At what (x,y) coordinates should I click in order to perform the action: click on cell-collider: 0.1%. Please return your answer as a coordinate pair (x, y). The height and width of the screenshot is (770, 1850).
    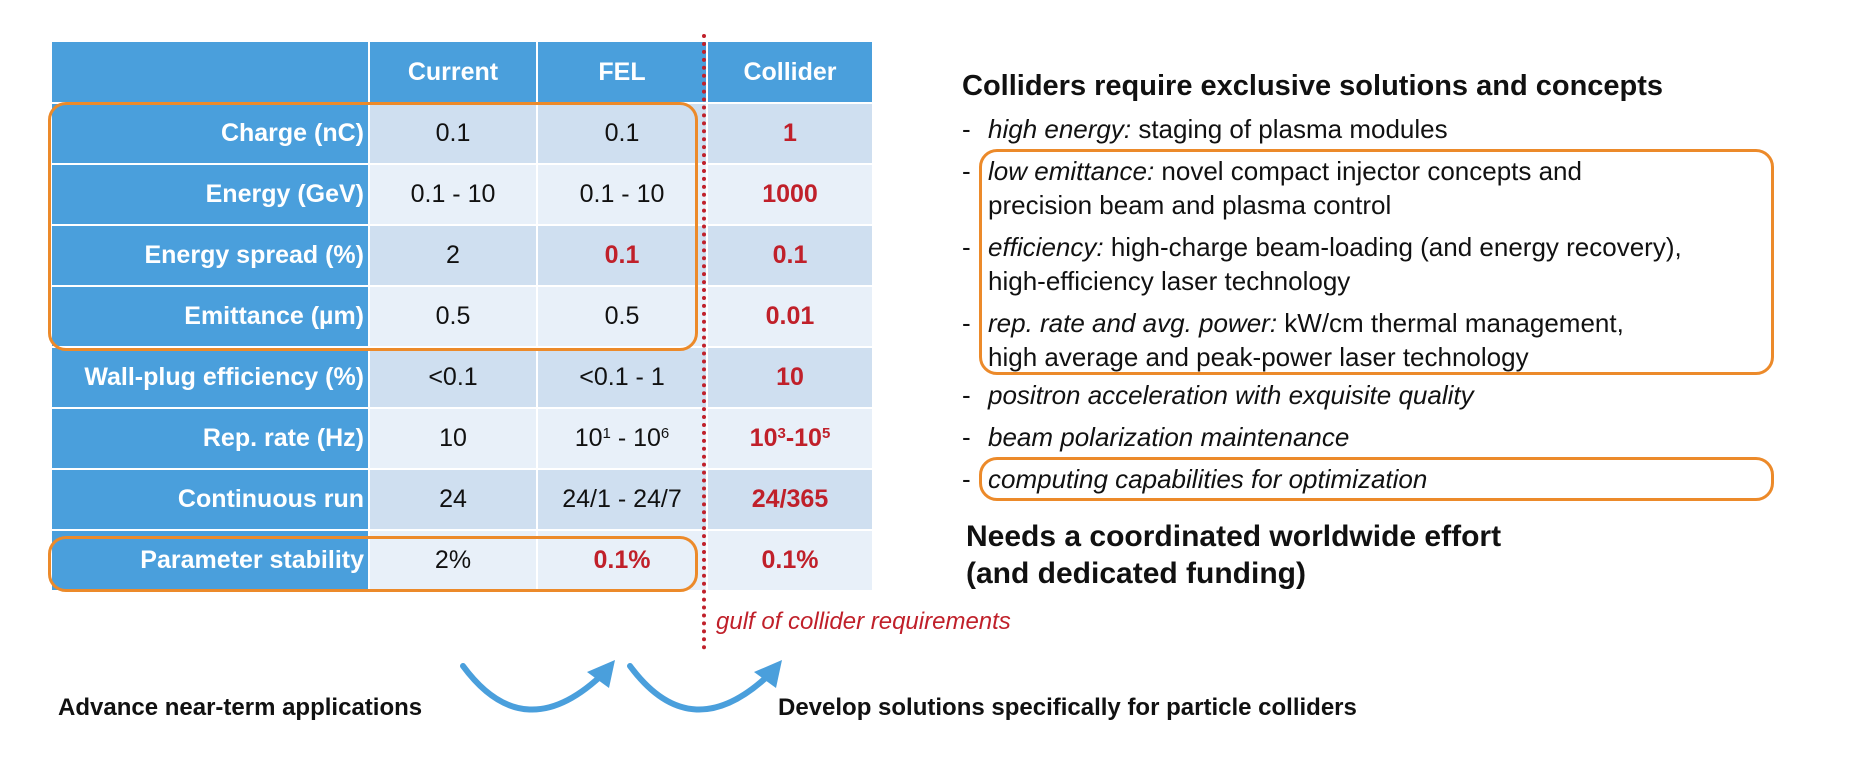
    Looking at the image, I should click on (791, 561).